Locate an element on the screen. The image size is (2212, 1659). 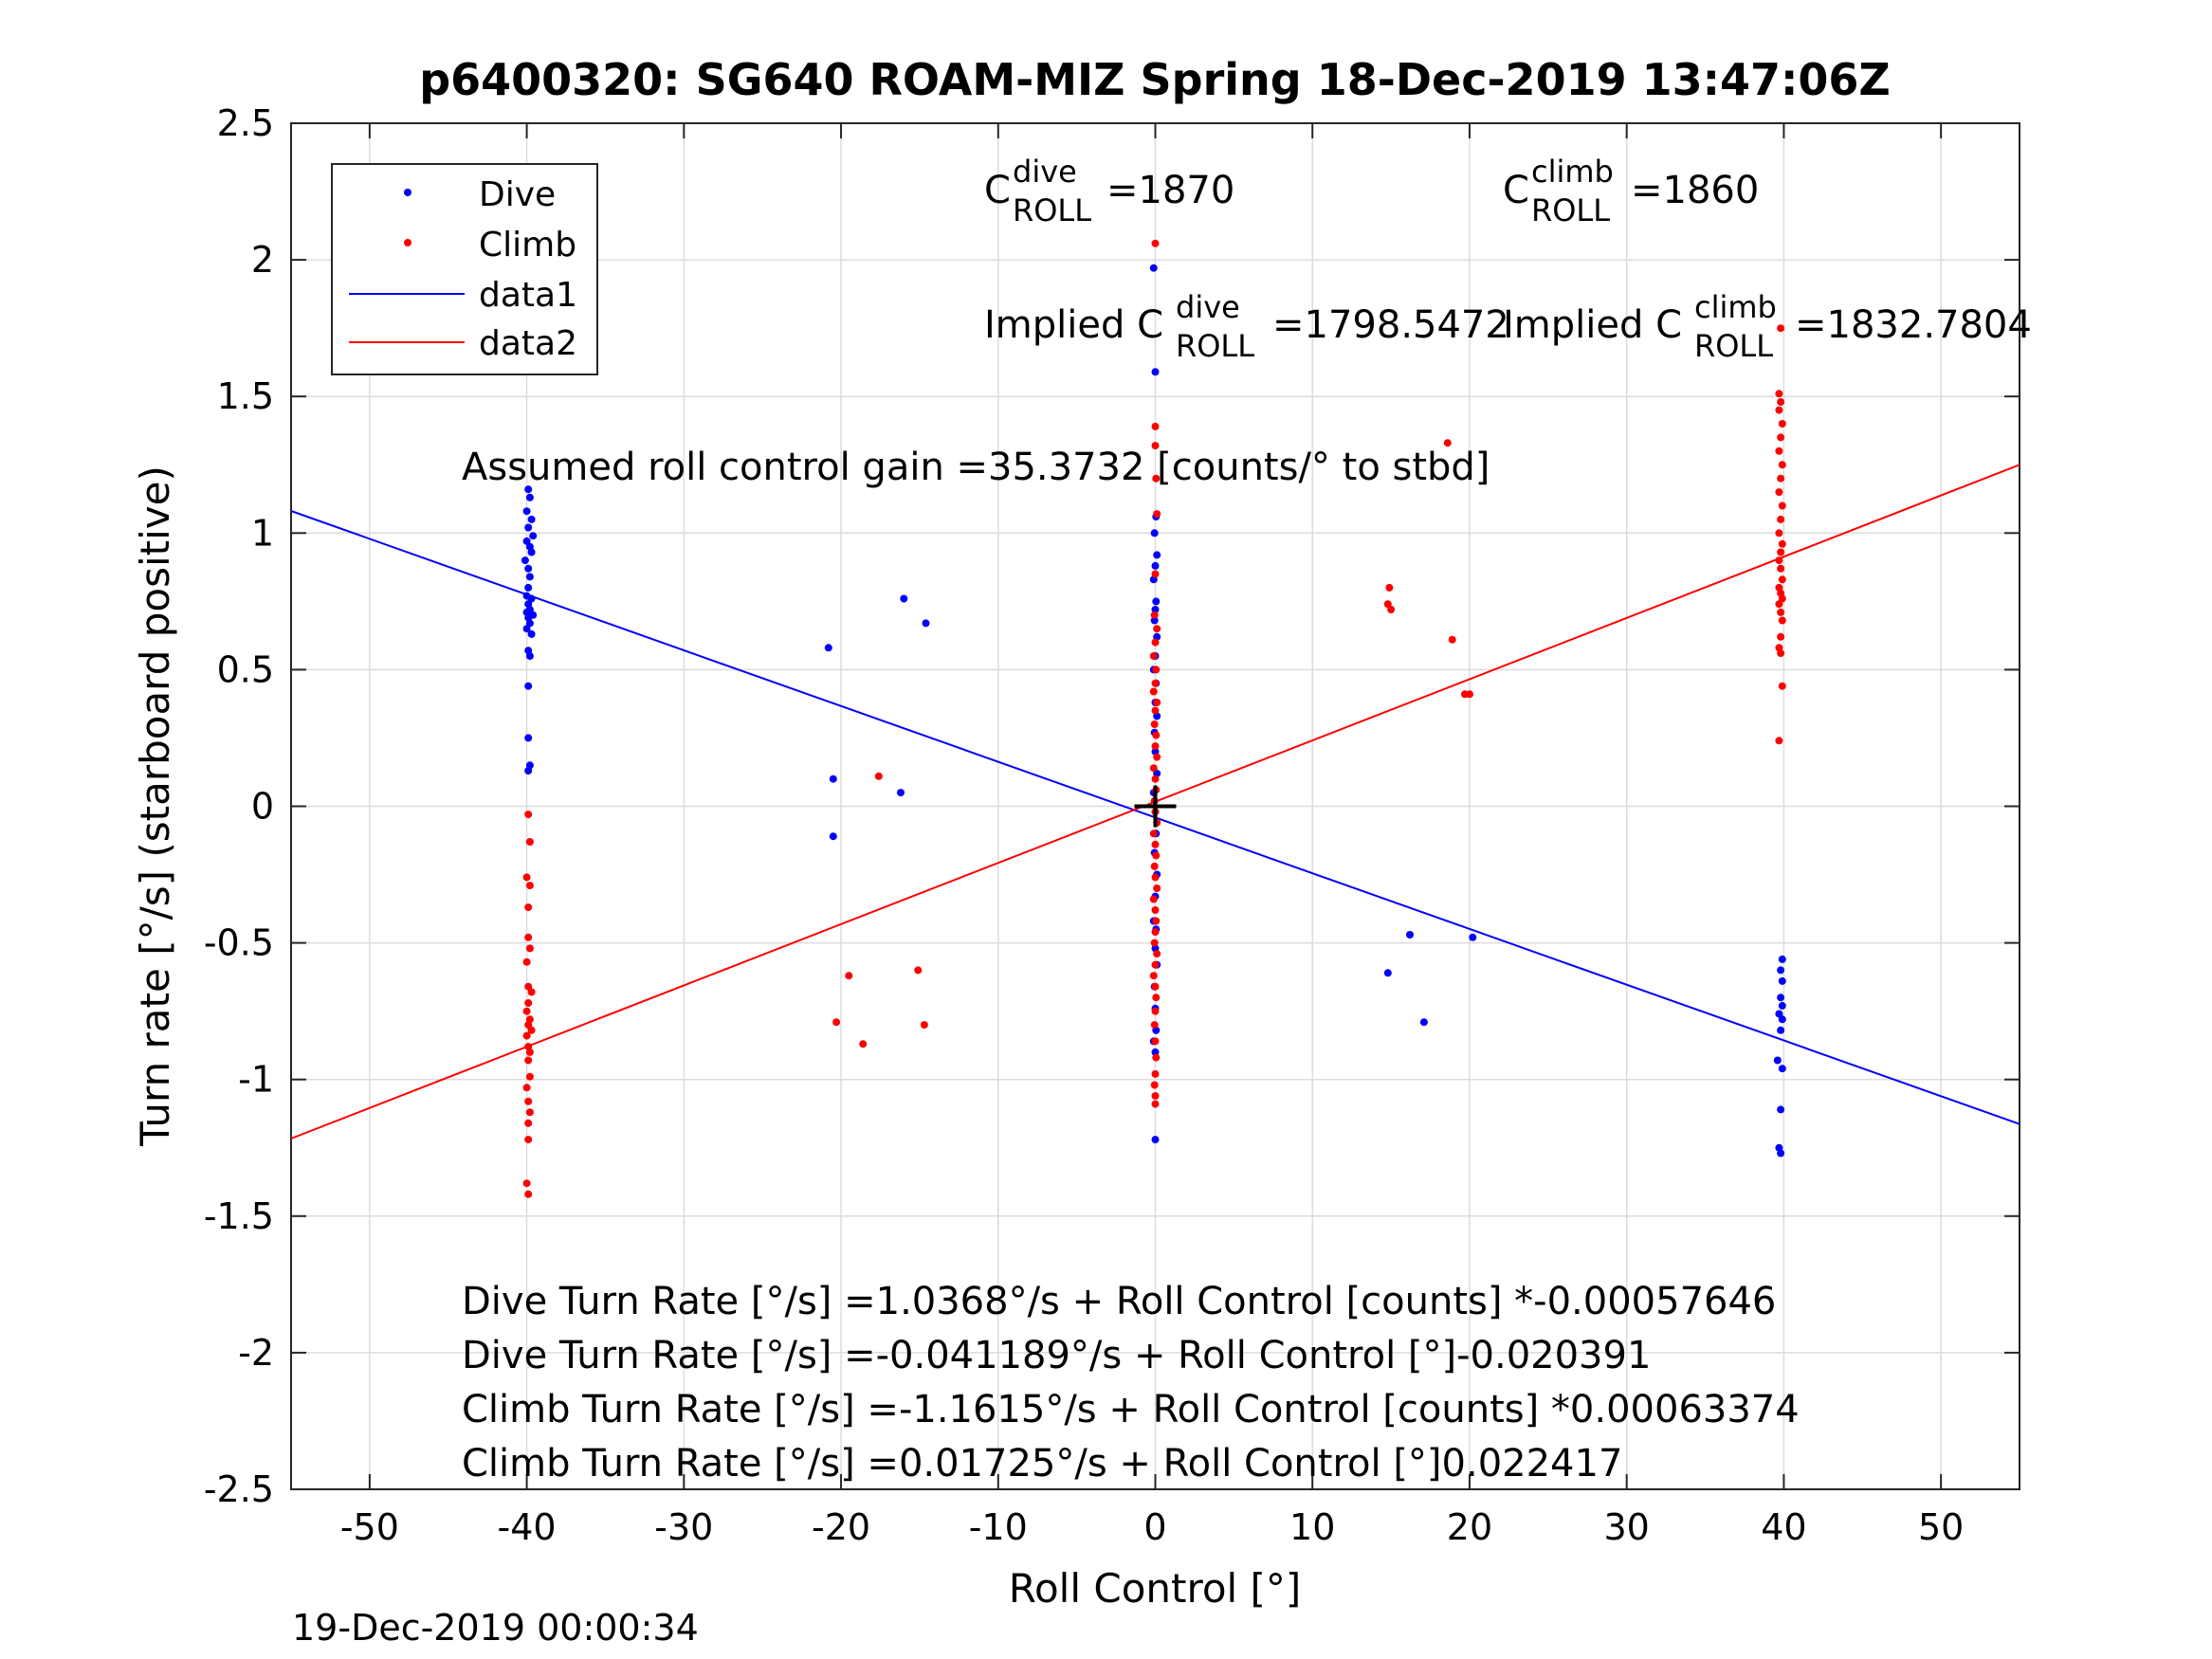
c-subscript: ROLL is located at coordinates (1052, 210).